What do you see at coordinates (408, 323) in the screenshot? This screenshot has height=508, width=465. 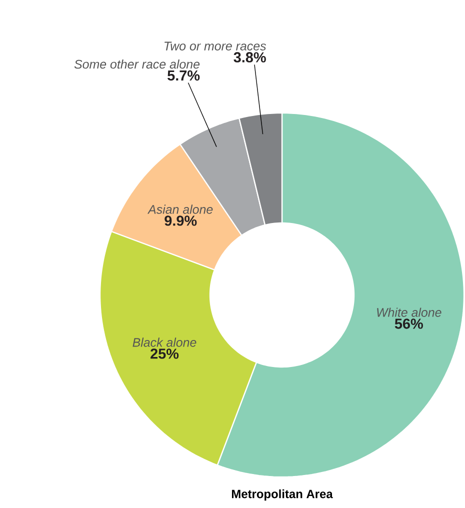 I see `data-label: 56%` at bounding box center [408, 323].